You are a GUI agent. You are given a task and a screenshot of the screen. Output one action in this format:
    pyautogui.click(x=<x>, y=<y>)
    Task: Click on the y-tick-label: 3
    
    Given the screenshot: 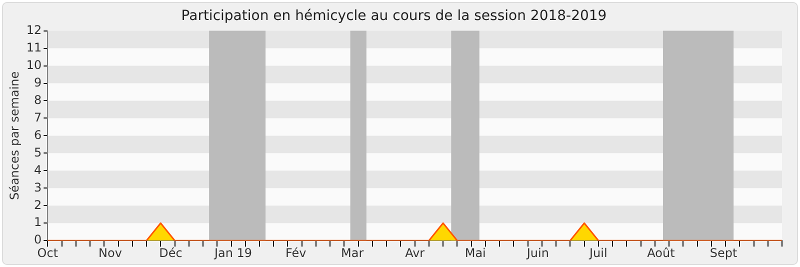 What is the action you would take?
    pyautogui.click(x=38, y=187)
    